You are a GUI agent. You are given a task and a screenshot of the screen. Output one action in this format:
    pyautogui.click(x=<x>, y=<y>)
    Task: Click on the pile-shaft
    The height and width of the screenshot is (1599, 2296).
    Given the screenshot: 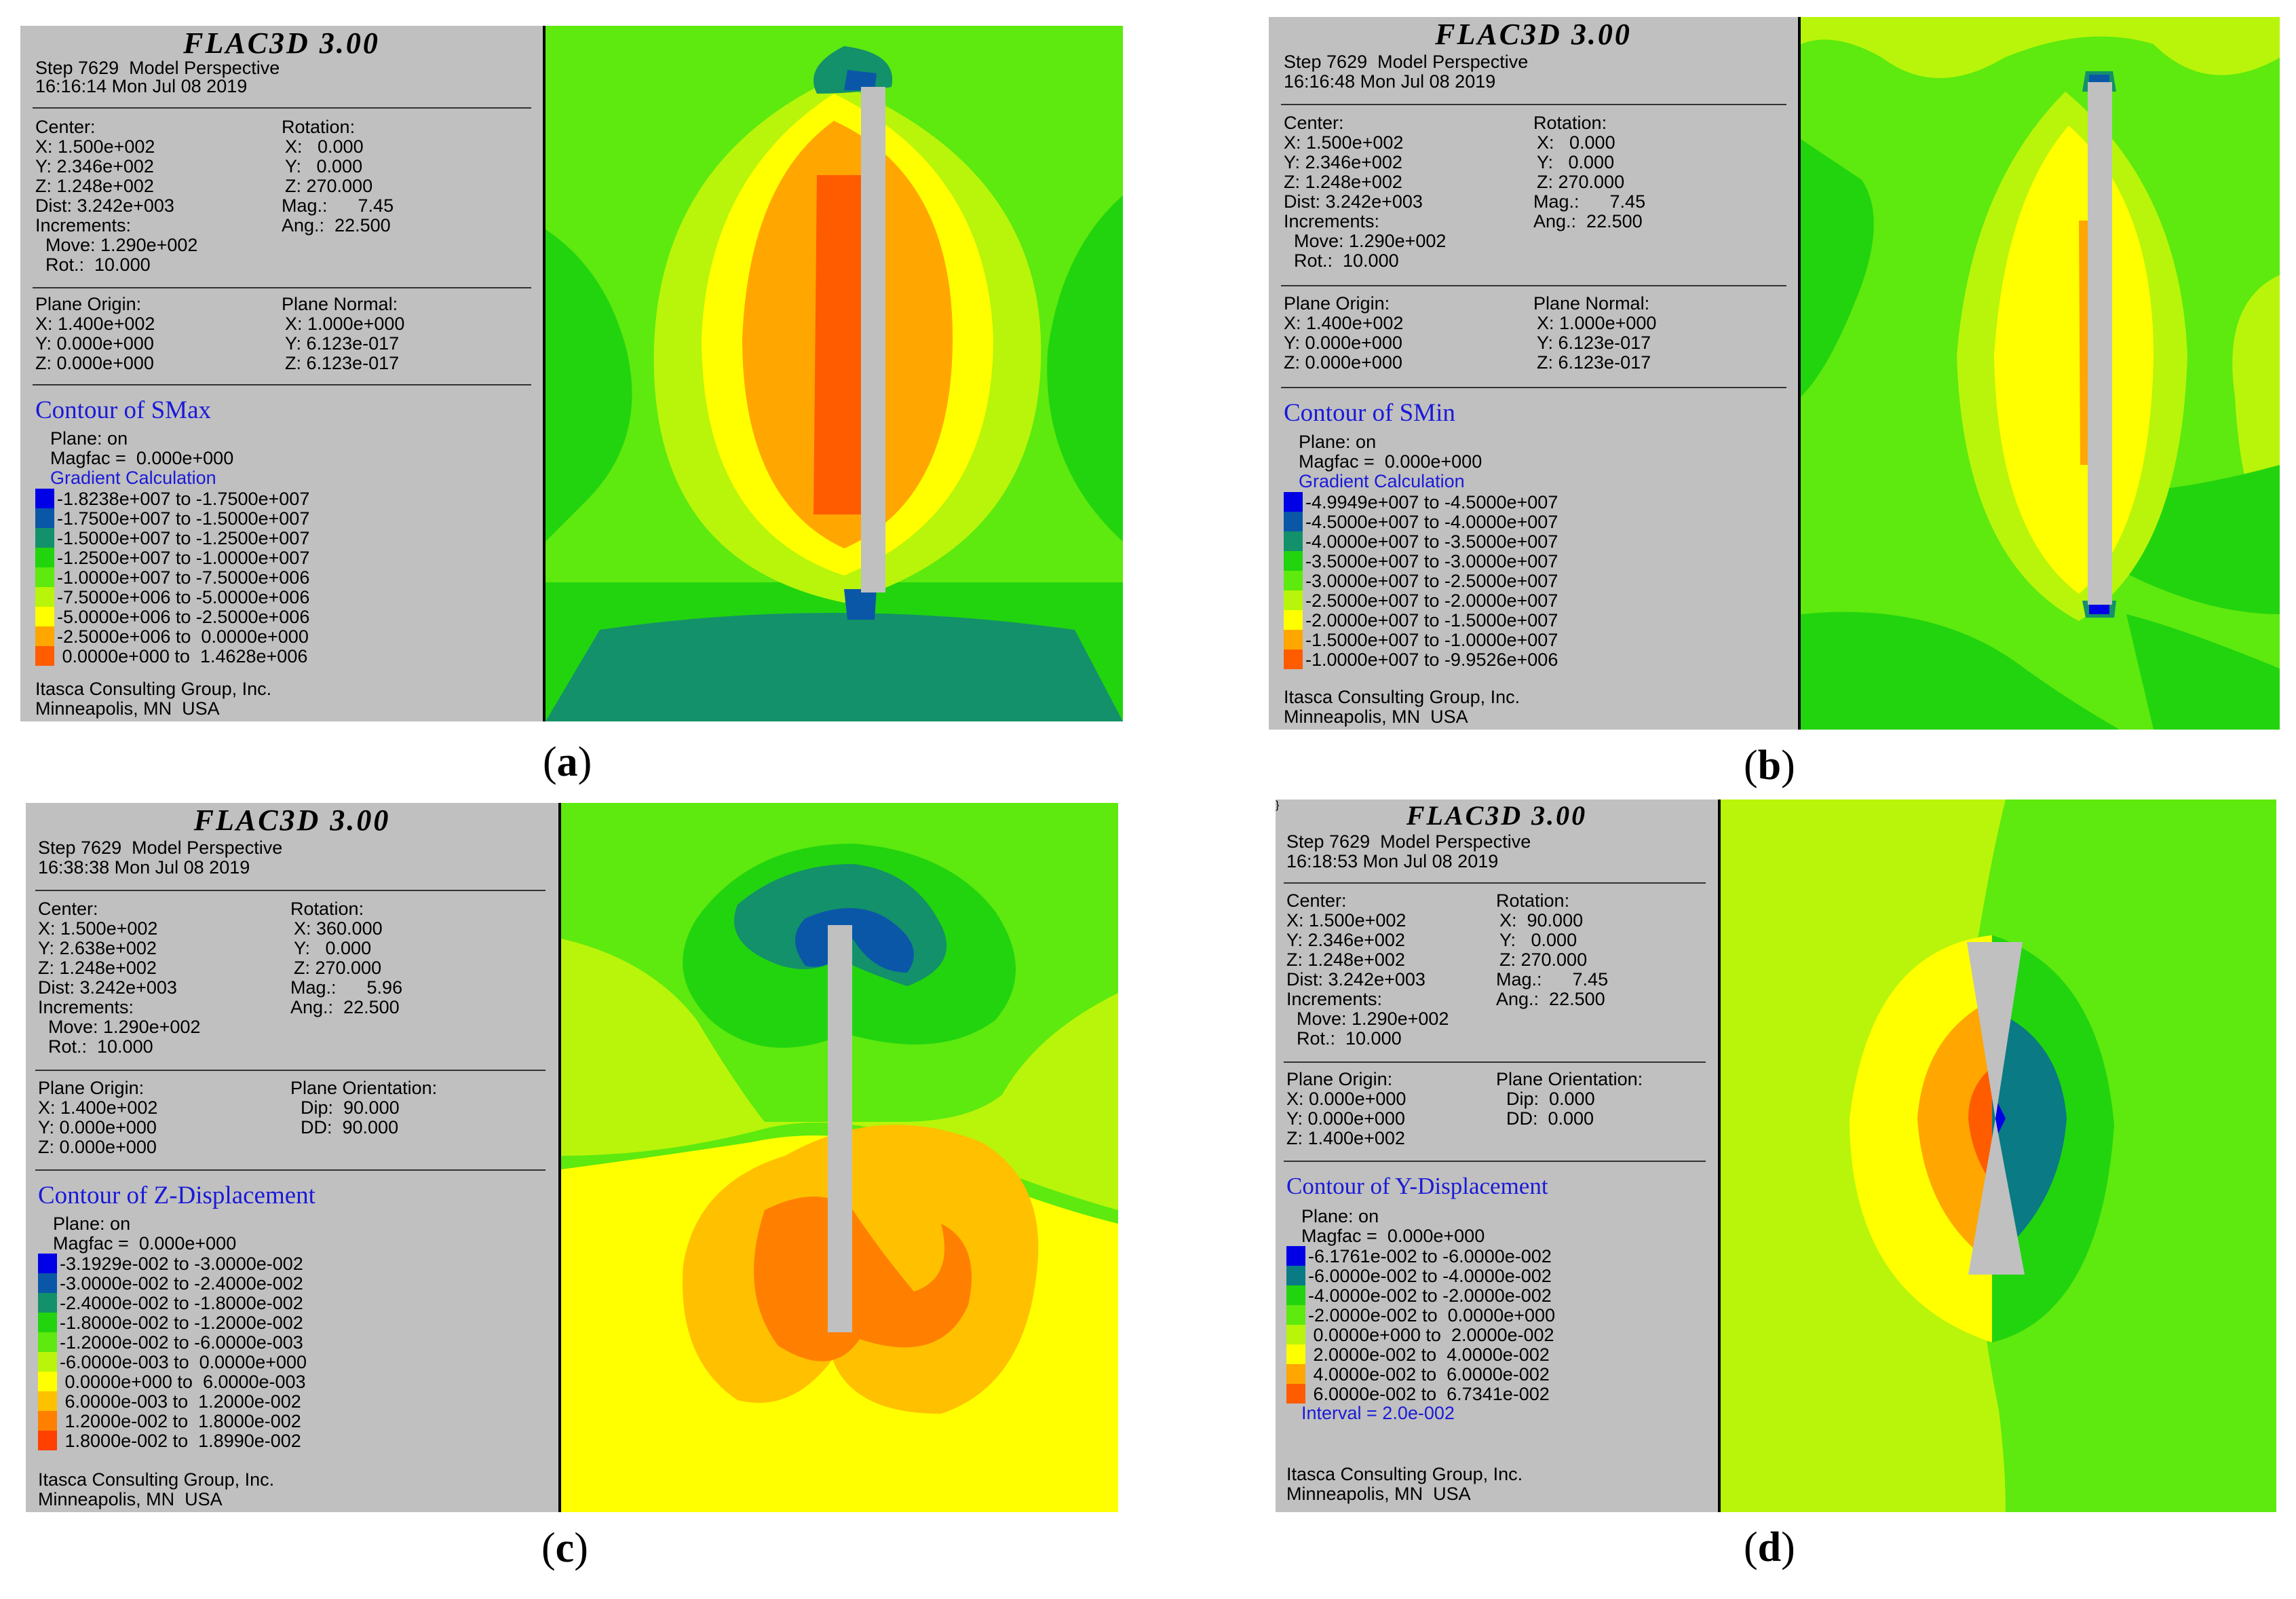 What is the action you would take?
    pyautogui.click(x=840, y=1128)
    